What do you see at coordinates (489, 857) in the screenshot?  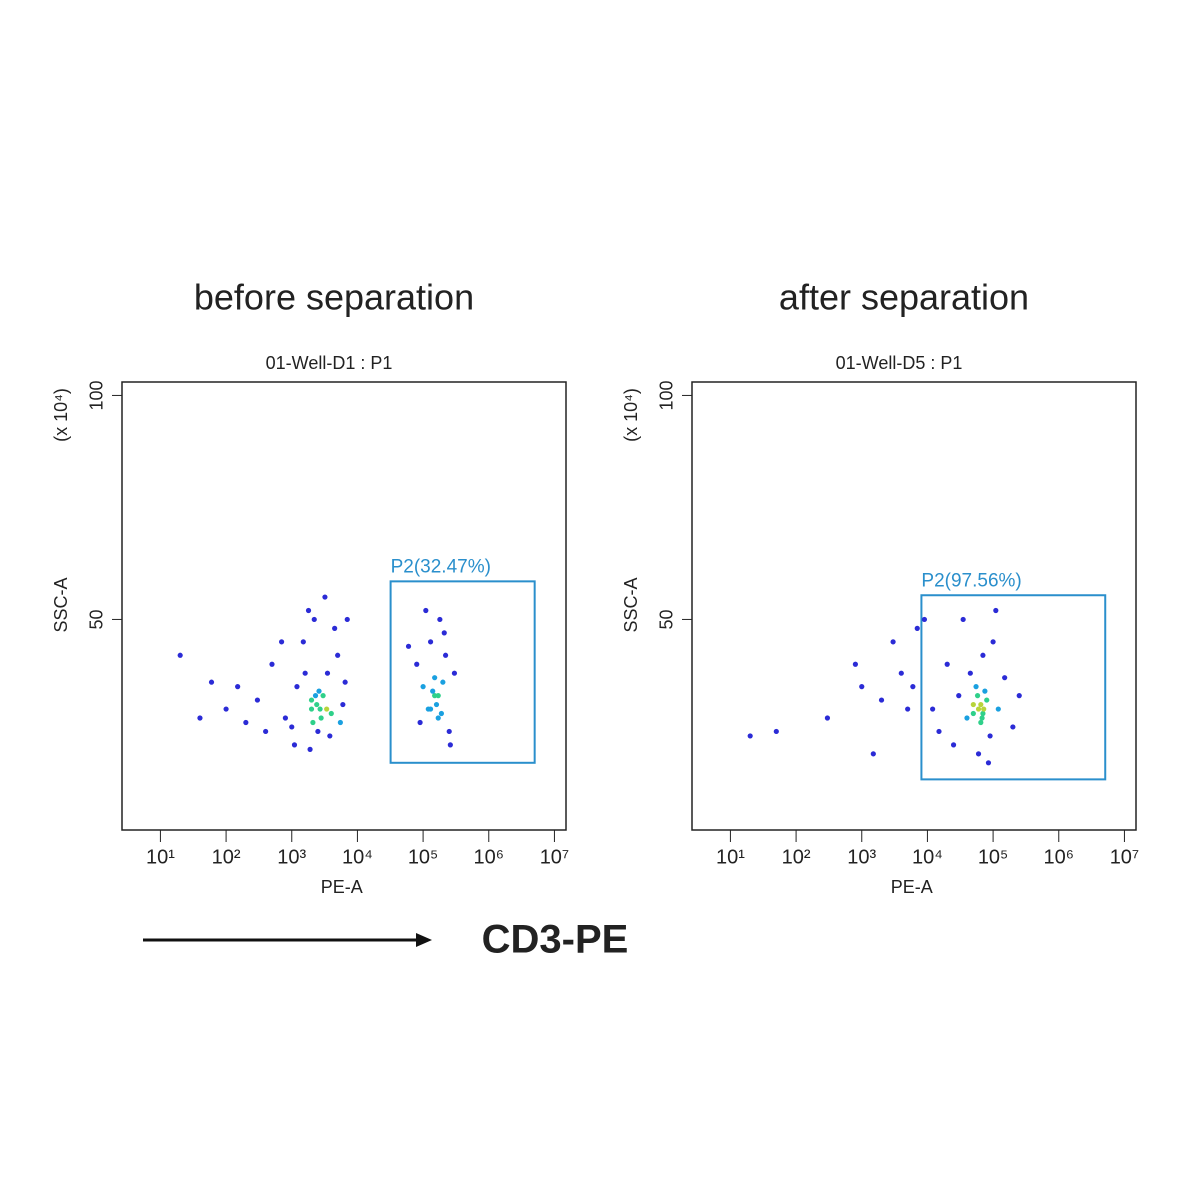 I see `x-tick-label: 10⁶` at bounding box center [489, 857].